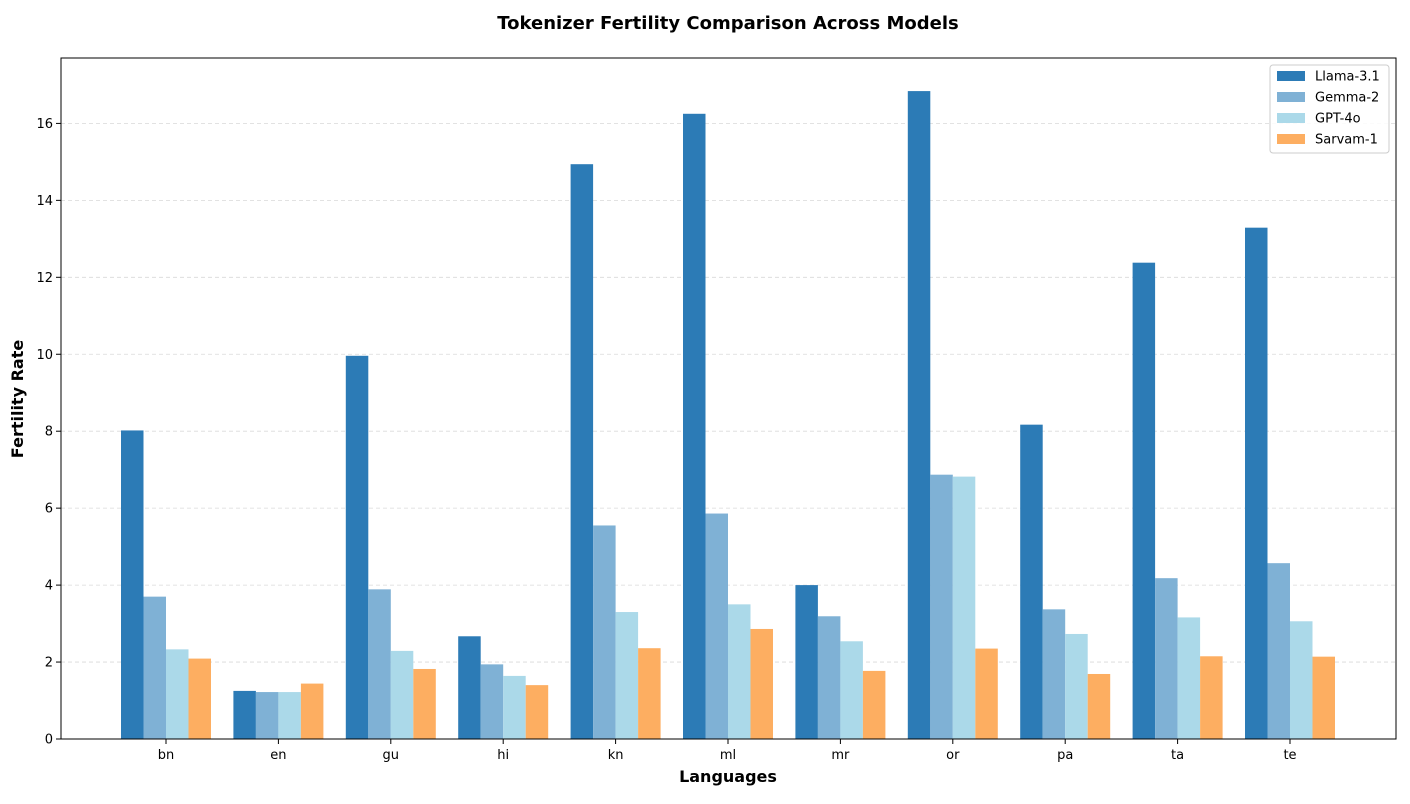 This screenshot has height=804, width=1410. I want to click on bar-sarvam-1-pa, so click(1099, 706).